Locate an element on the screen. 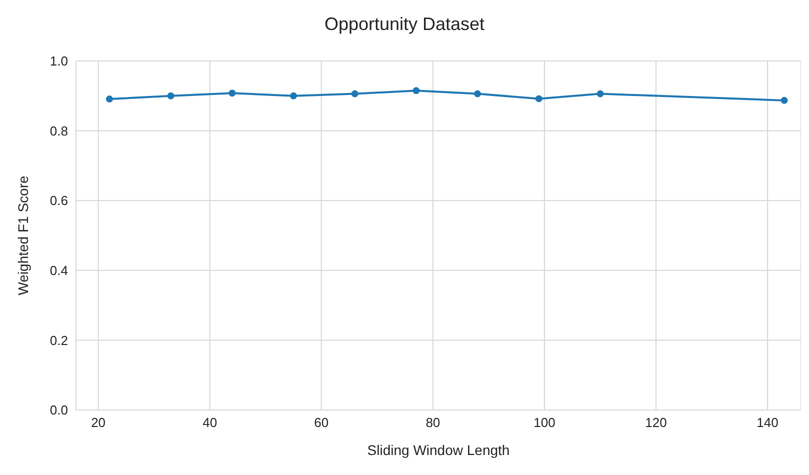 Image resolution: width=809 pixels, height=475 pixels. y-tick-label: 0.0 is located at coordinates (59, 410).